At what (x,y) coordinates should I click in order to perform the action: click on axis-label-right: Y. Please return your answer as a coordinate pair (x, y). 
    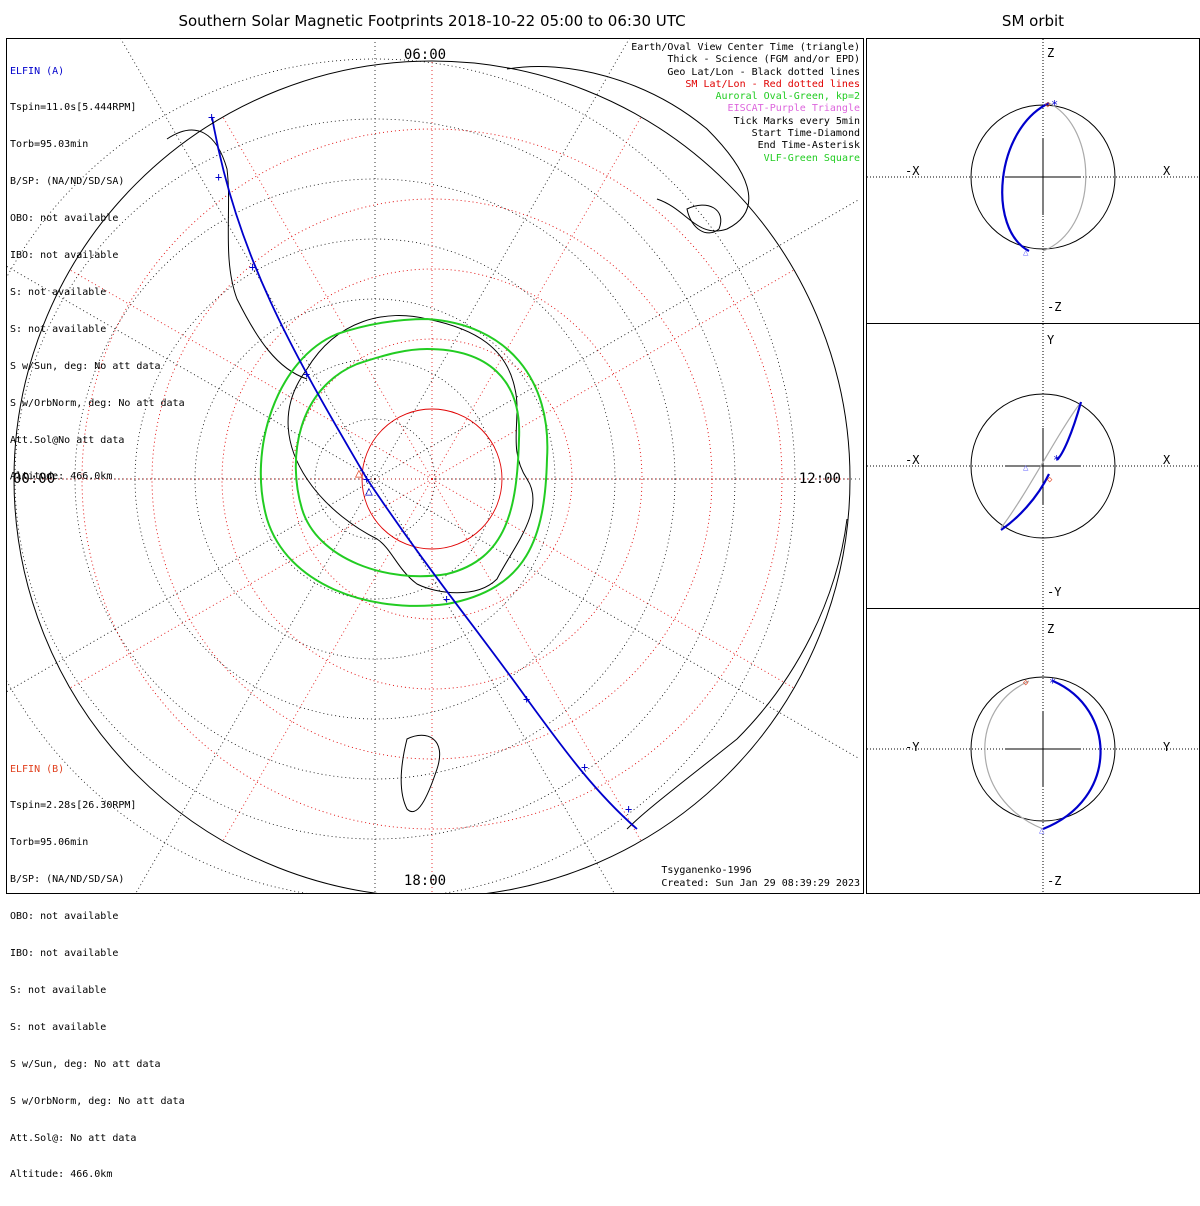
    Looking at the image, I should click on (1167, 747).